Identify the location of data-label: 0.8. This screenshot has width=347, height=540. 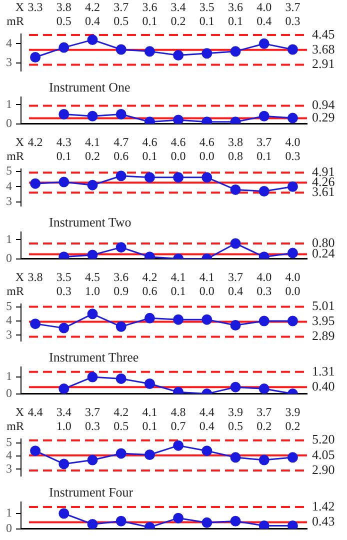
(235, 156).